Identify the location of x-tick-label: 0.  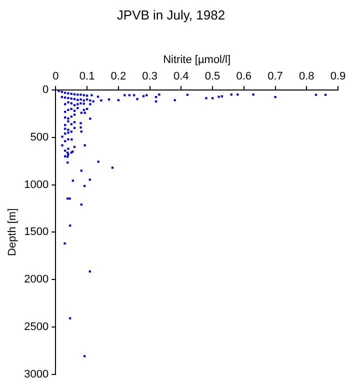
(55, 76).